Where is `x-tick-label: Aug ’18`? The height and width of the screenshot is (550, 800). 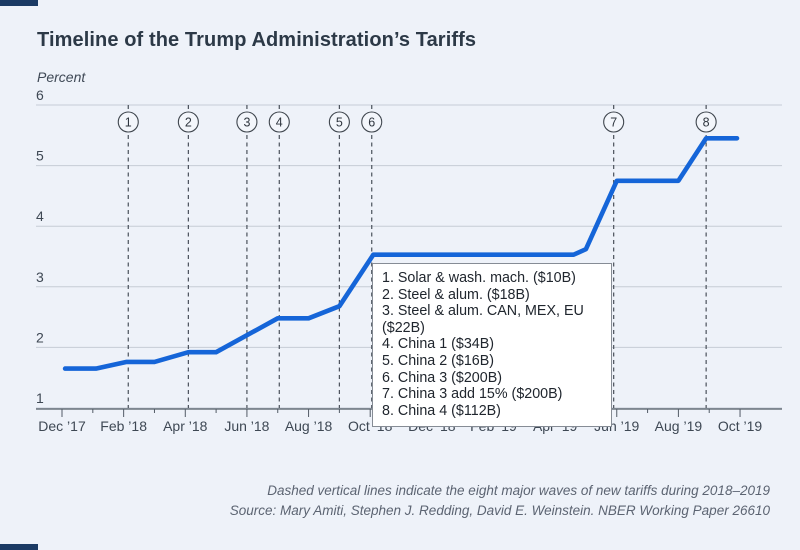 x-tick-label: Aug ’18 is located at coordinates (309, 426).